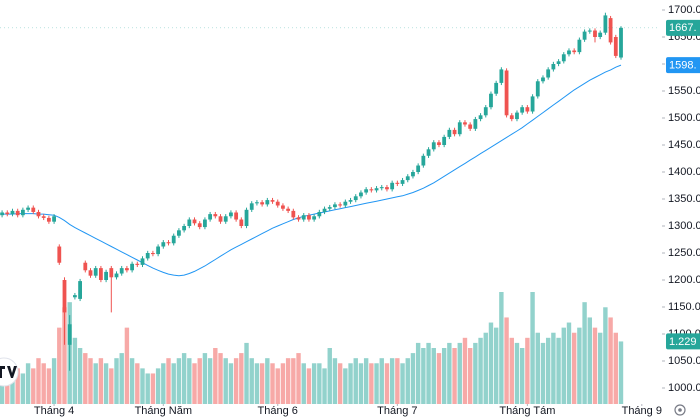 The width and height of the screenshot is (700, 420). What do you see at coordinates (684, 253) in the screenshot?
I see `y-tick-label: 1250.0` at bounding box center [684, 253].